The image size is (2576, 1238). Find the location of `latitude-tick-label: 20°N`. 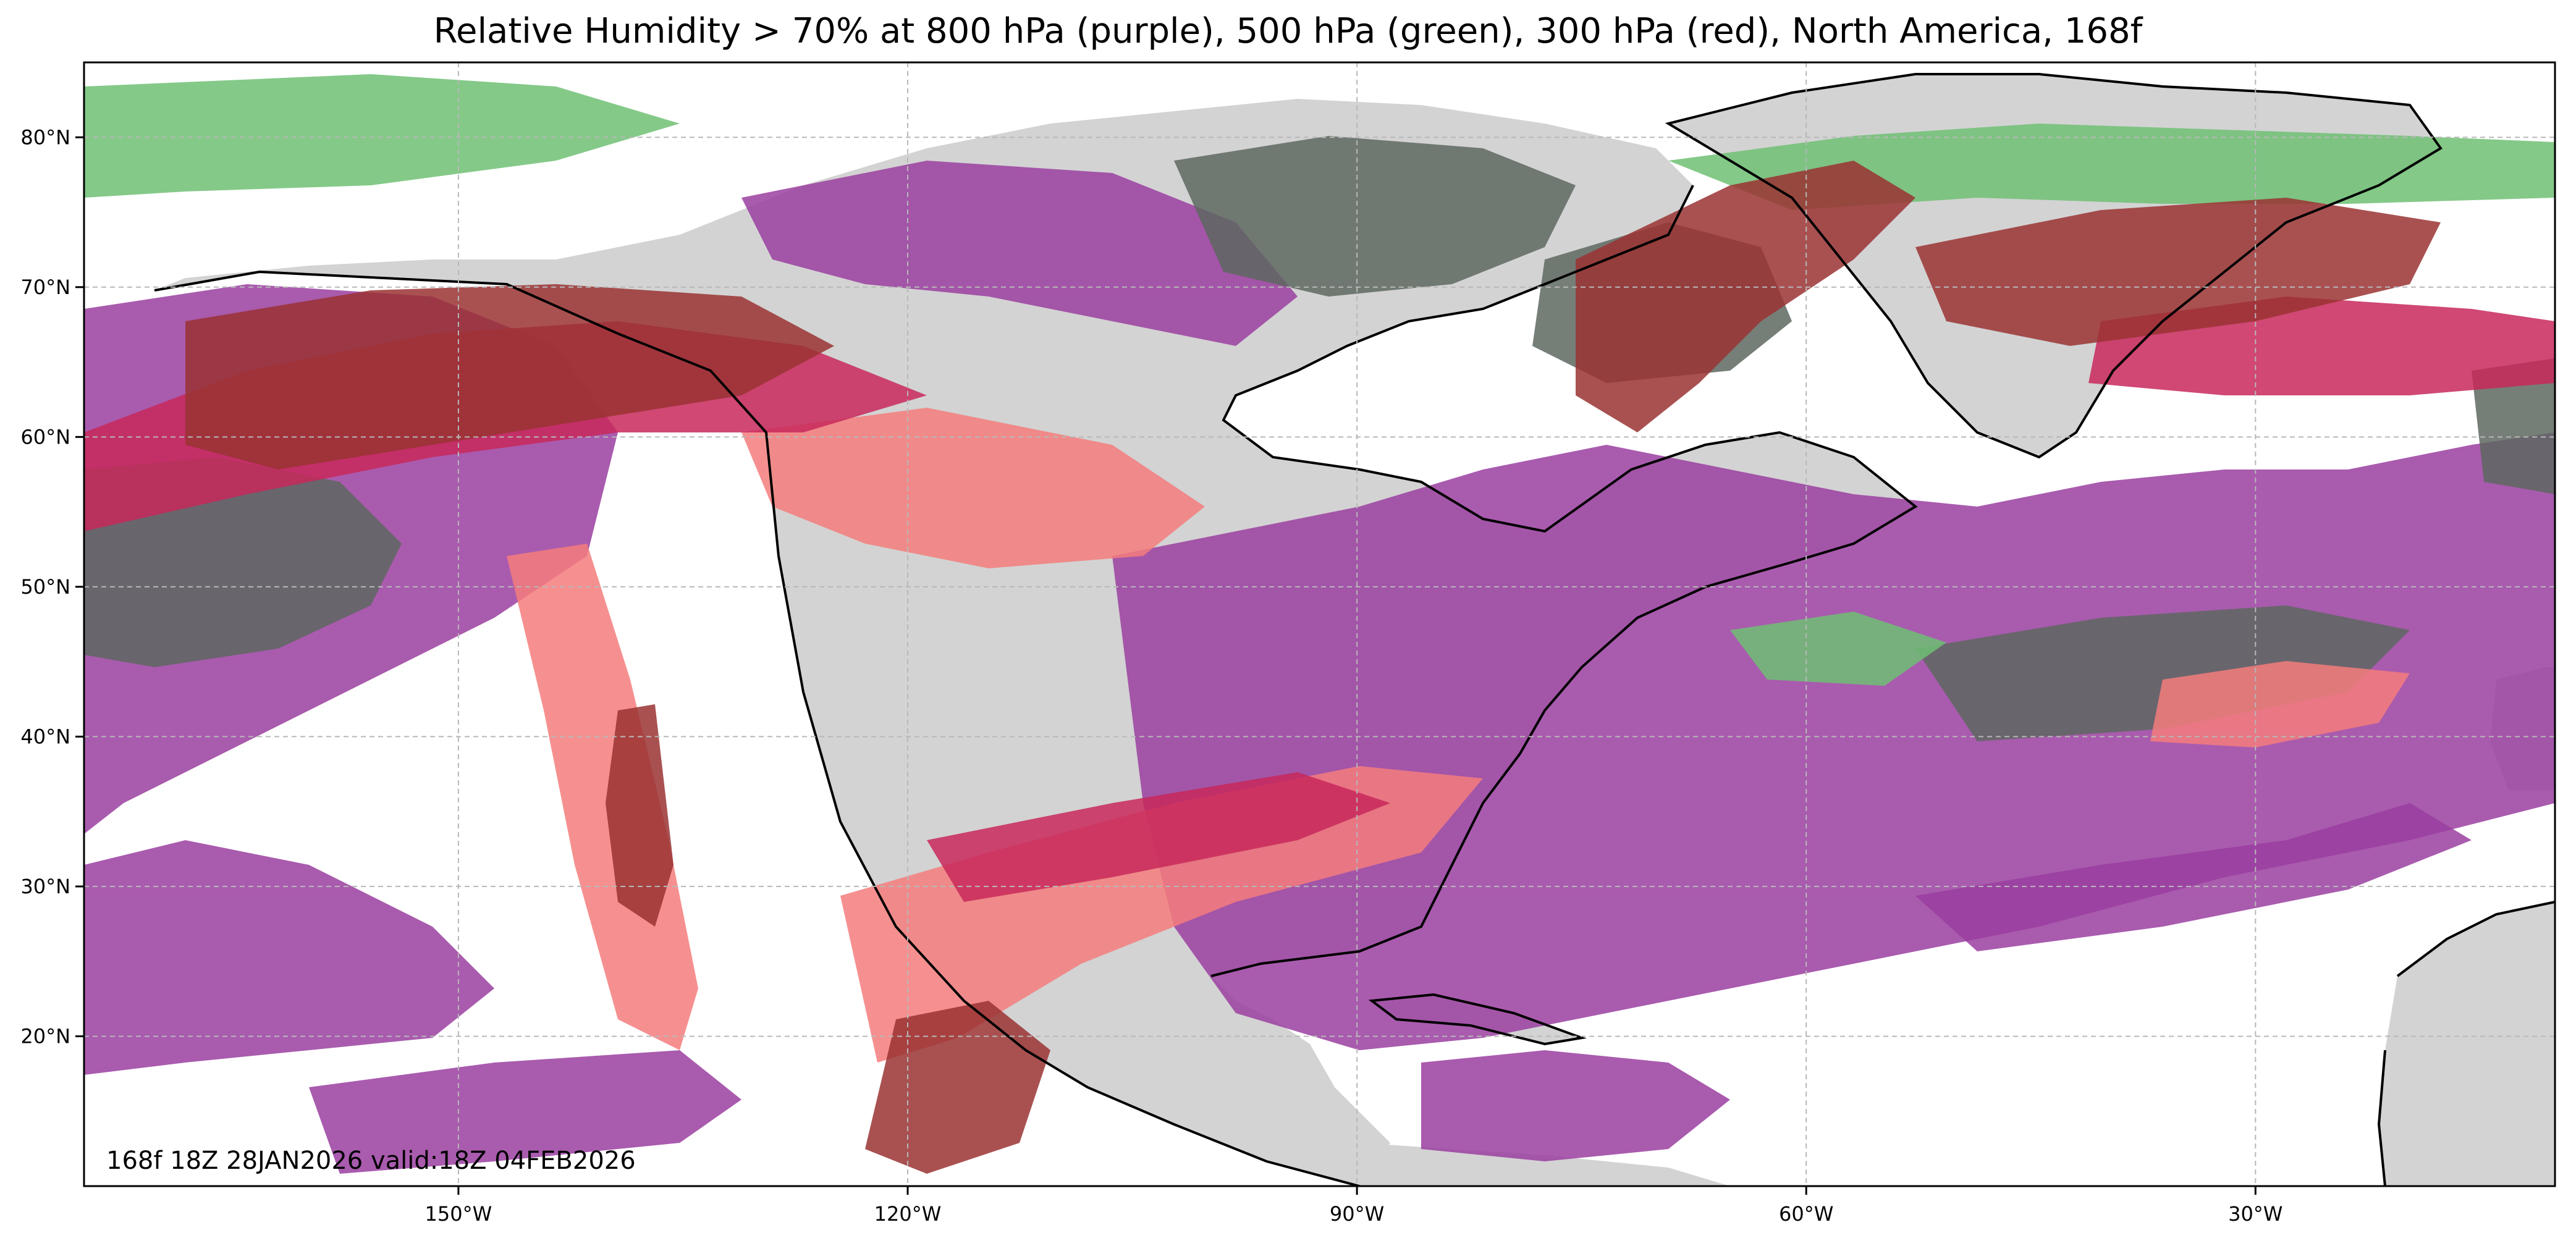

latitude-tick-label: 20°N is located at coordinates (45, 1036).